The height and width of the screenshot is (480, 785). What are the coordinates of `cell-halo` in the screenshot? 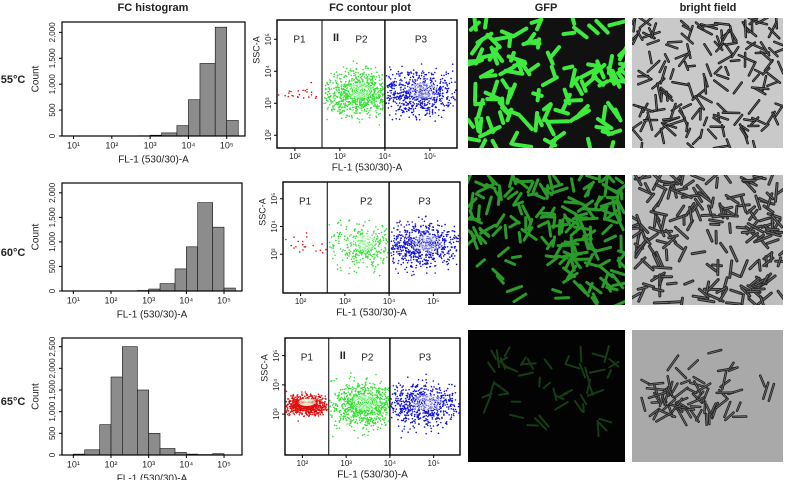 It's located at (765, 48).